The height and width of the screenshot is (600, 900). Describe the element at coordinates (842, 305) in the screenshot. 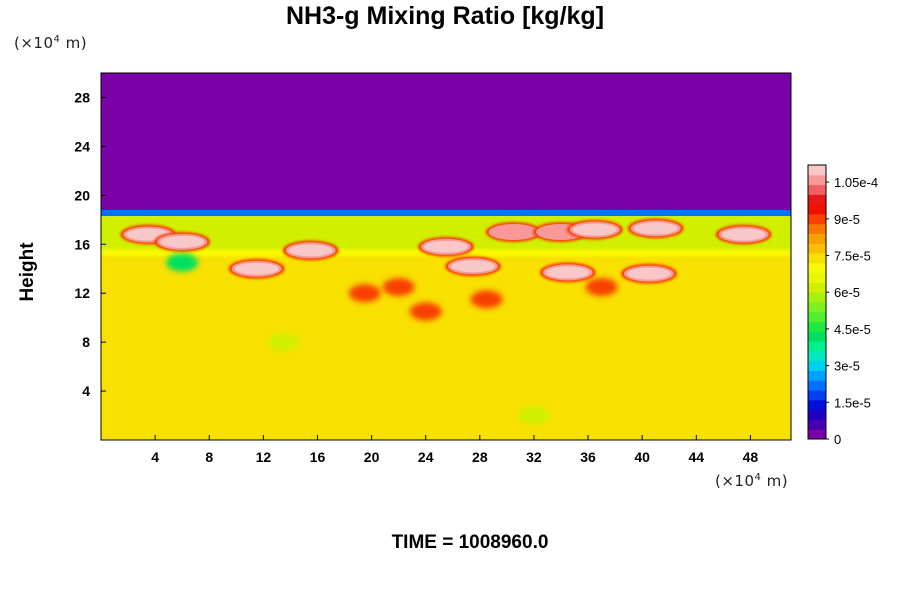

I see `colorbar: 0 1.5e-5 3e-5 4.5e-5 6e-5 7.5e-5 9e-5 1.05e-4` at that location.